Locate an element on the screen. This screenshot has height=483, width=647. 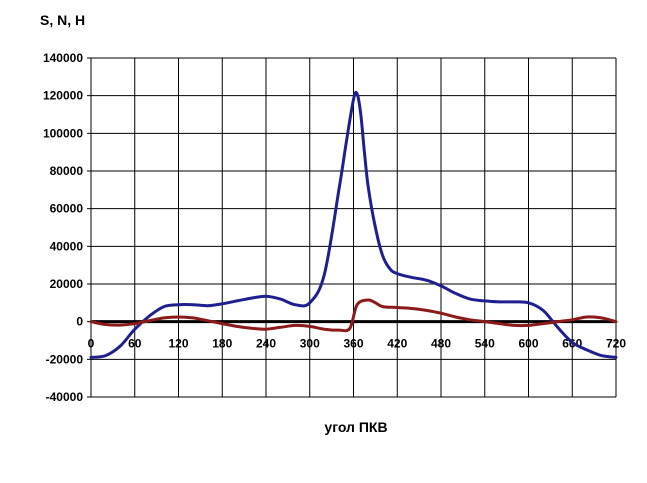
x-tick-labels: 0 60 120 180 240 300 360 420 480 540 600 660 720 is located at coordinates (357, 344).